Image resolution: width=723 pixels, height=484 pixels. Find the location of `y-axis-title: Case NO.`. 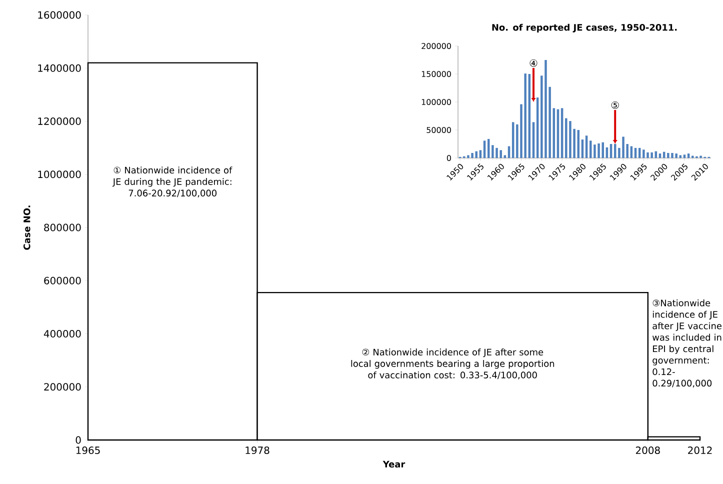

y-axis-title: Case NO. is located at coordinates (26, 228).